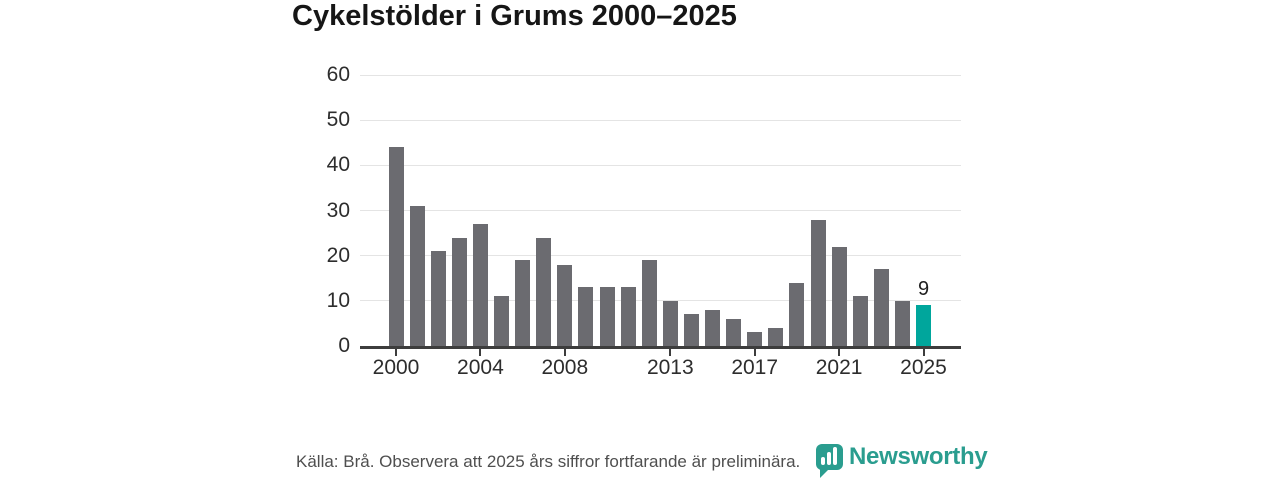 The image size is (1280, 480). I want to click on bar-2019, so click(797, 314).